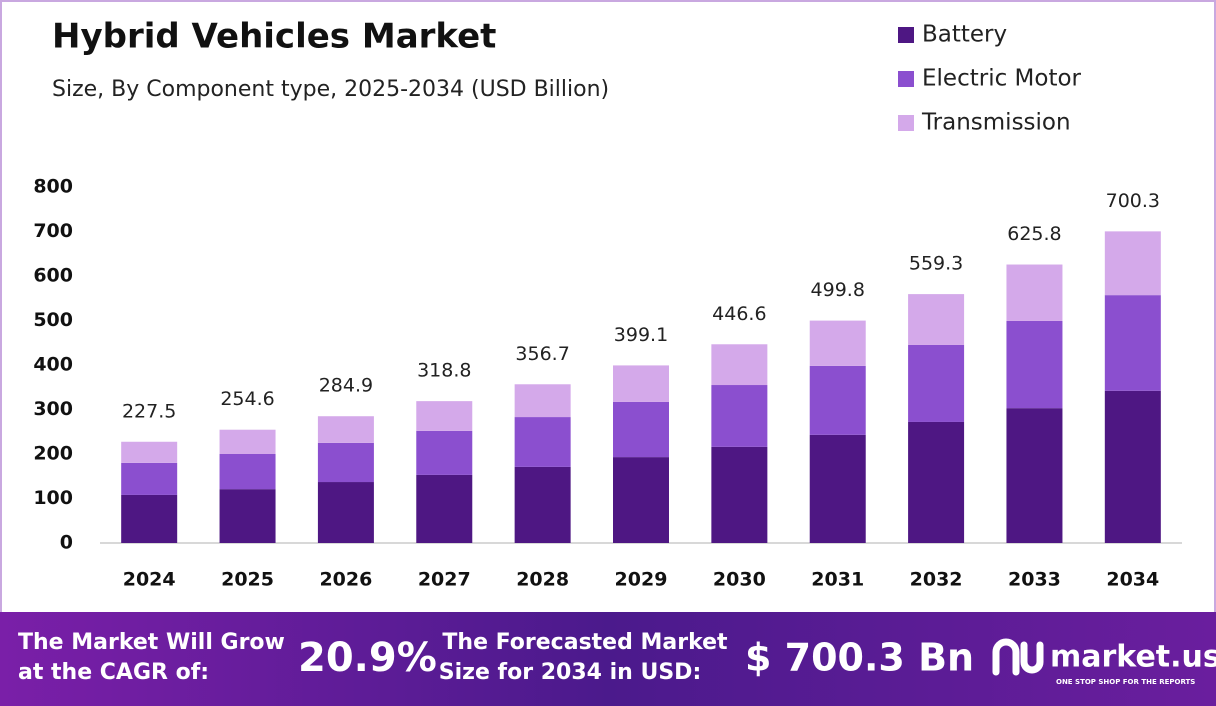  What do you see at coordinates (996, 123) in the screenshot?
I see `legend-label: Transmission` at bounding box center [996, 123].